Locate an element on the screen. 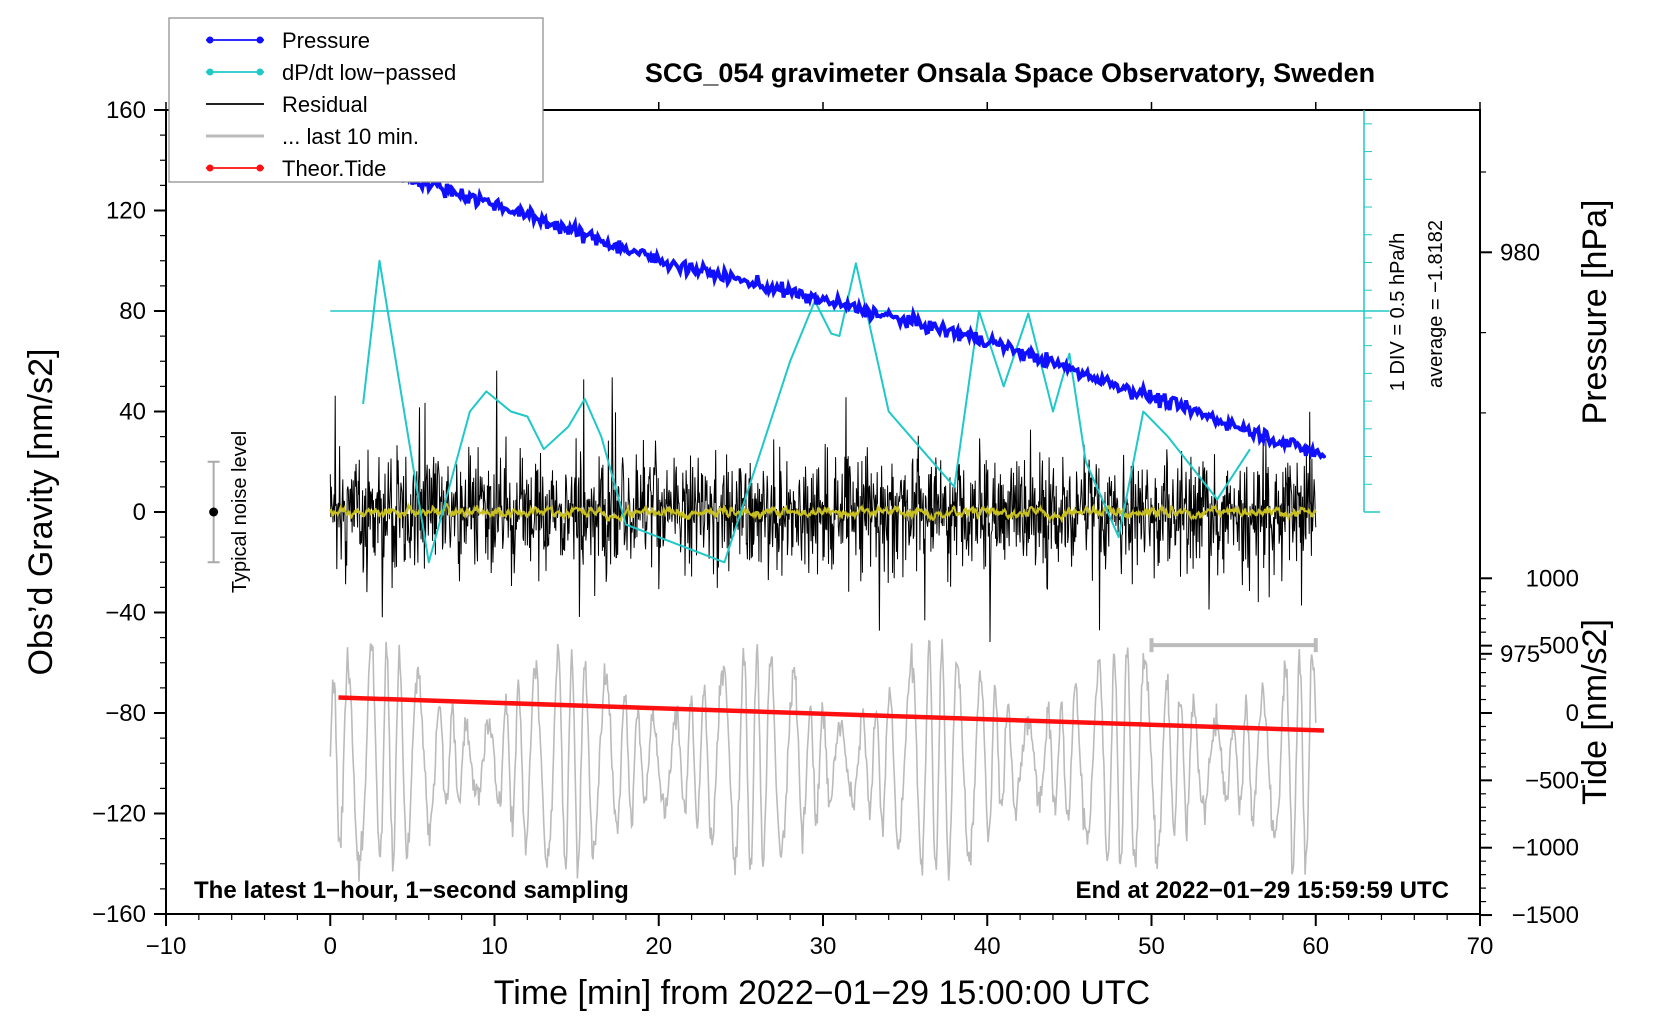 The image size is (1660, 1020). y-tick-label: −160 is located at coordinates (119, 914).